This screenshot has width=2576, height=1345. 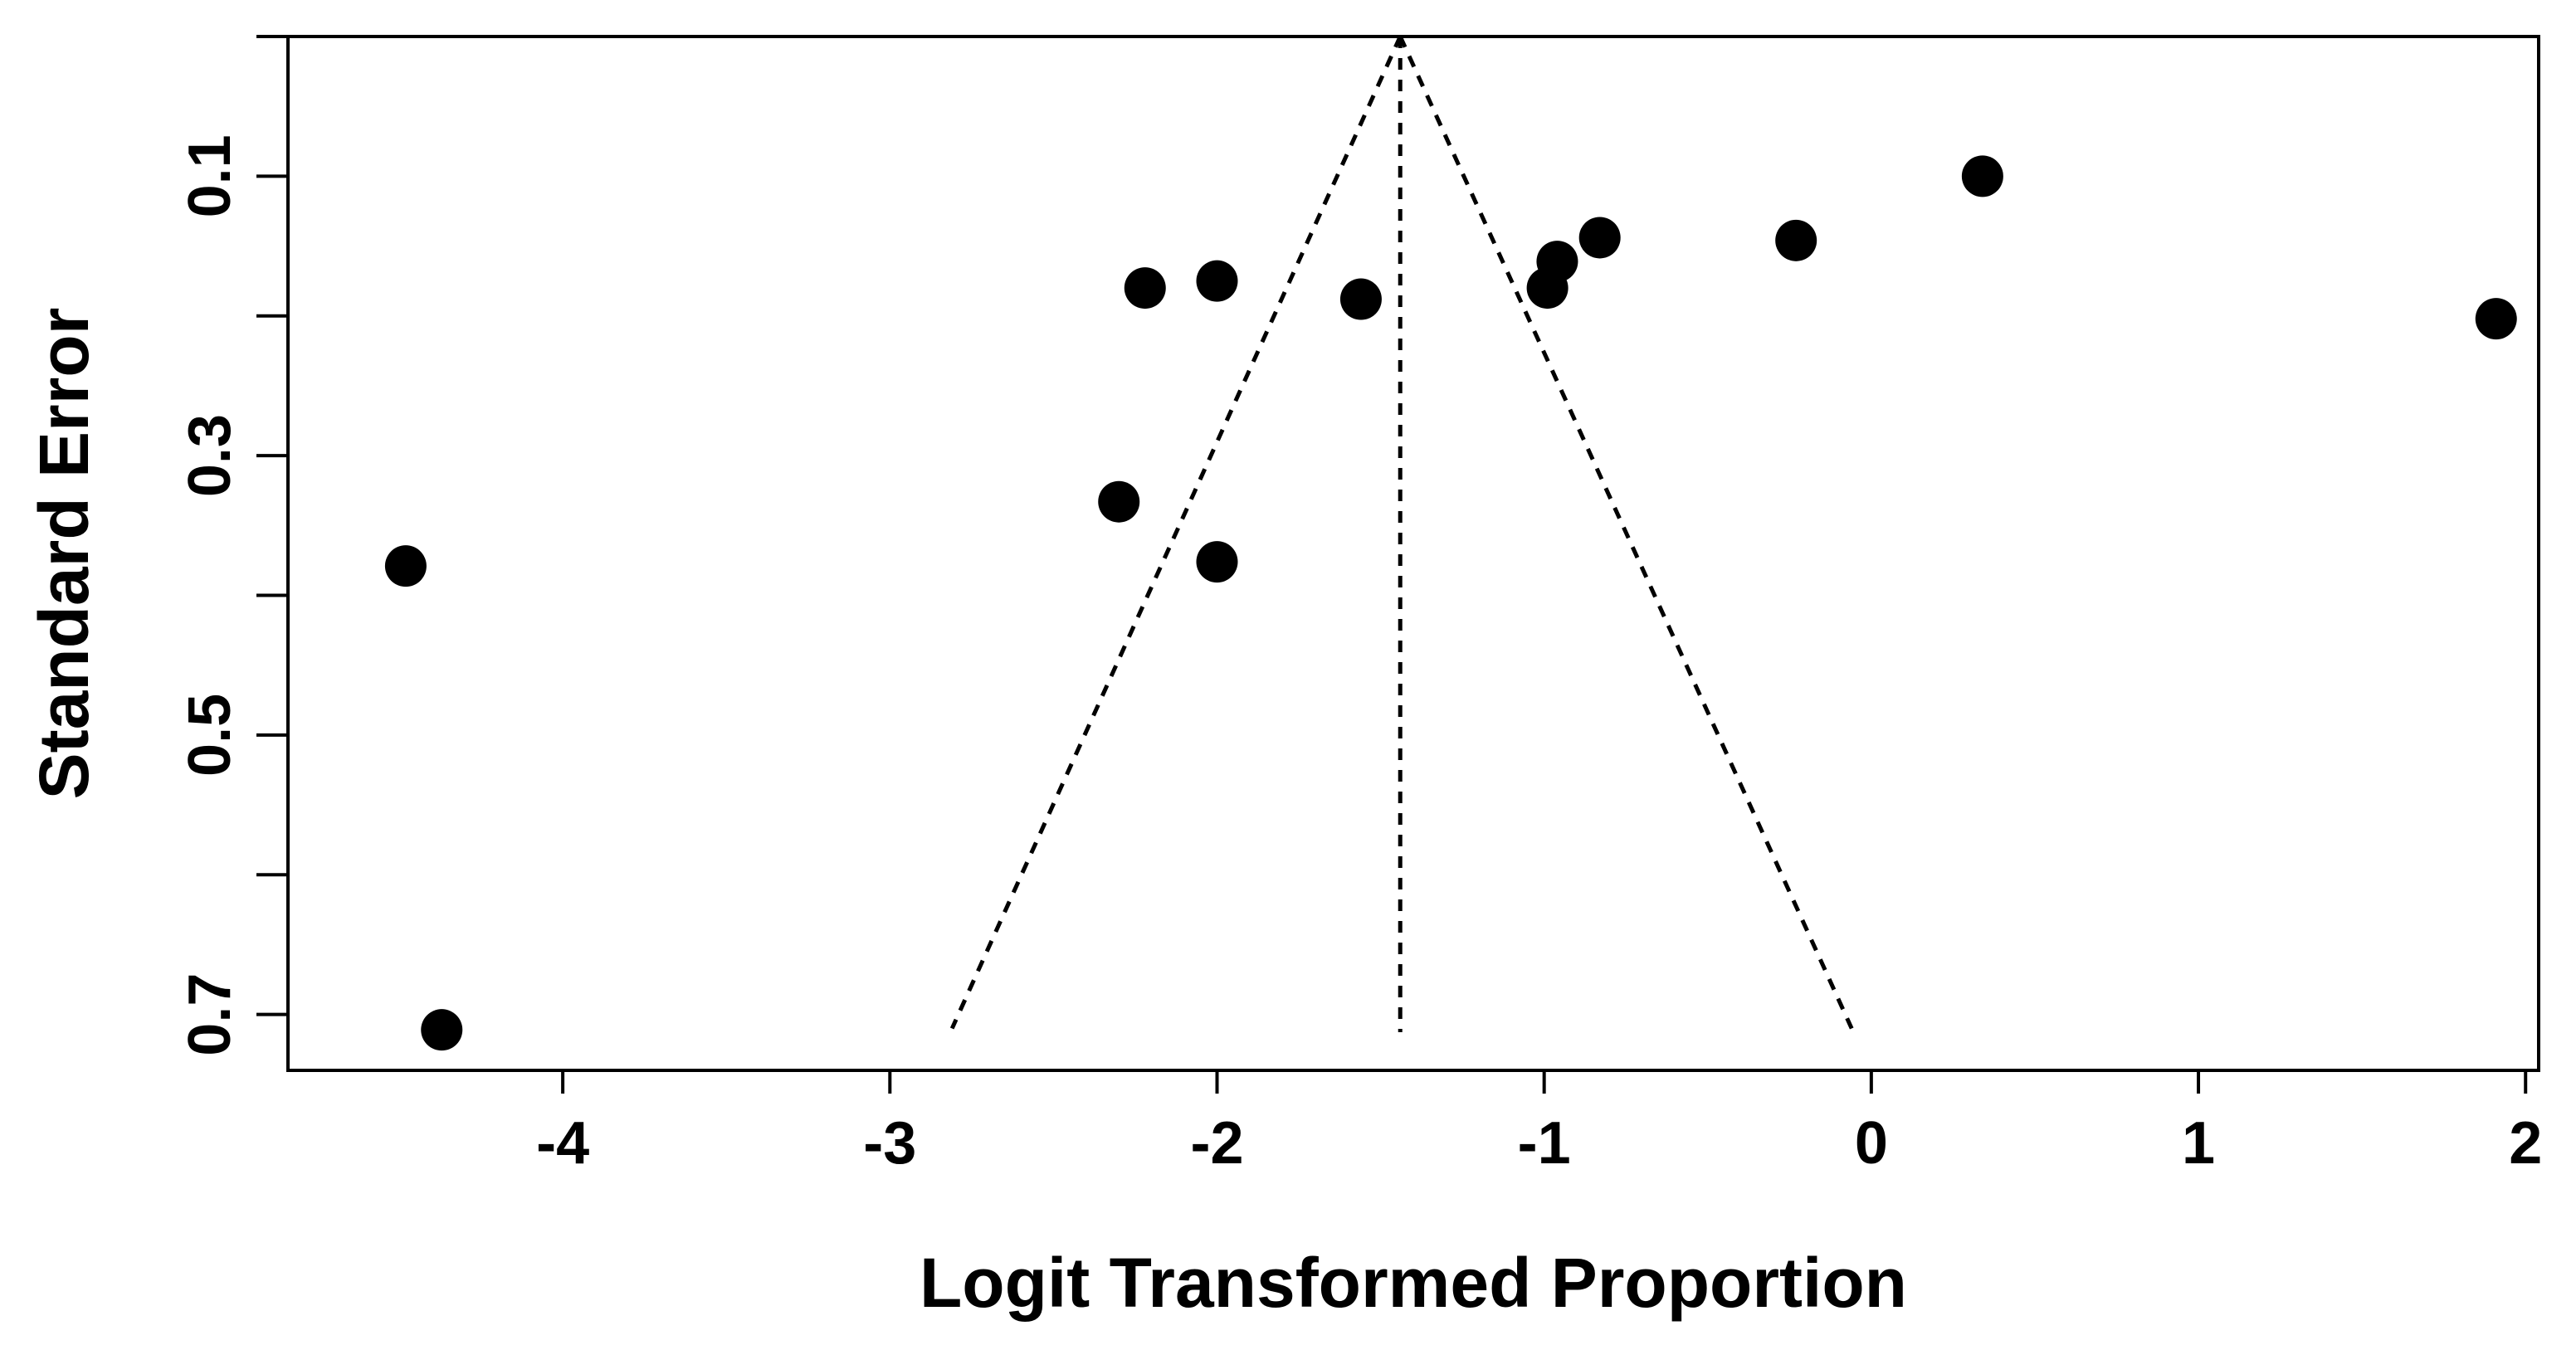 I want to click on x-tick-label: -4, so click(x=562, y=1143).